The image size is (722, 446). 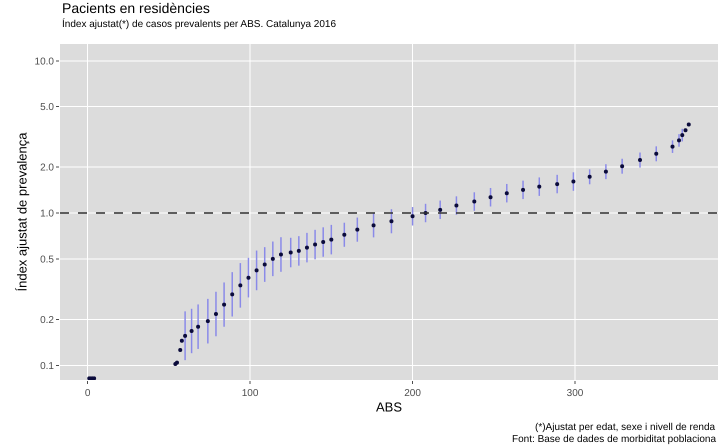 What do you see at coordinates (87, 393) in the screenshot?
I see `x-tick-label: 0` at bounding box center [87, 393].